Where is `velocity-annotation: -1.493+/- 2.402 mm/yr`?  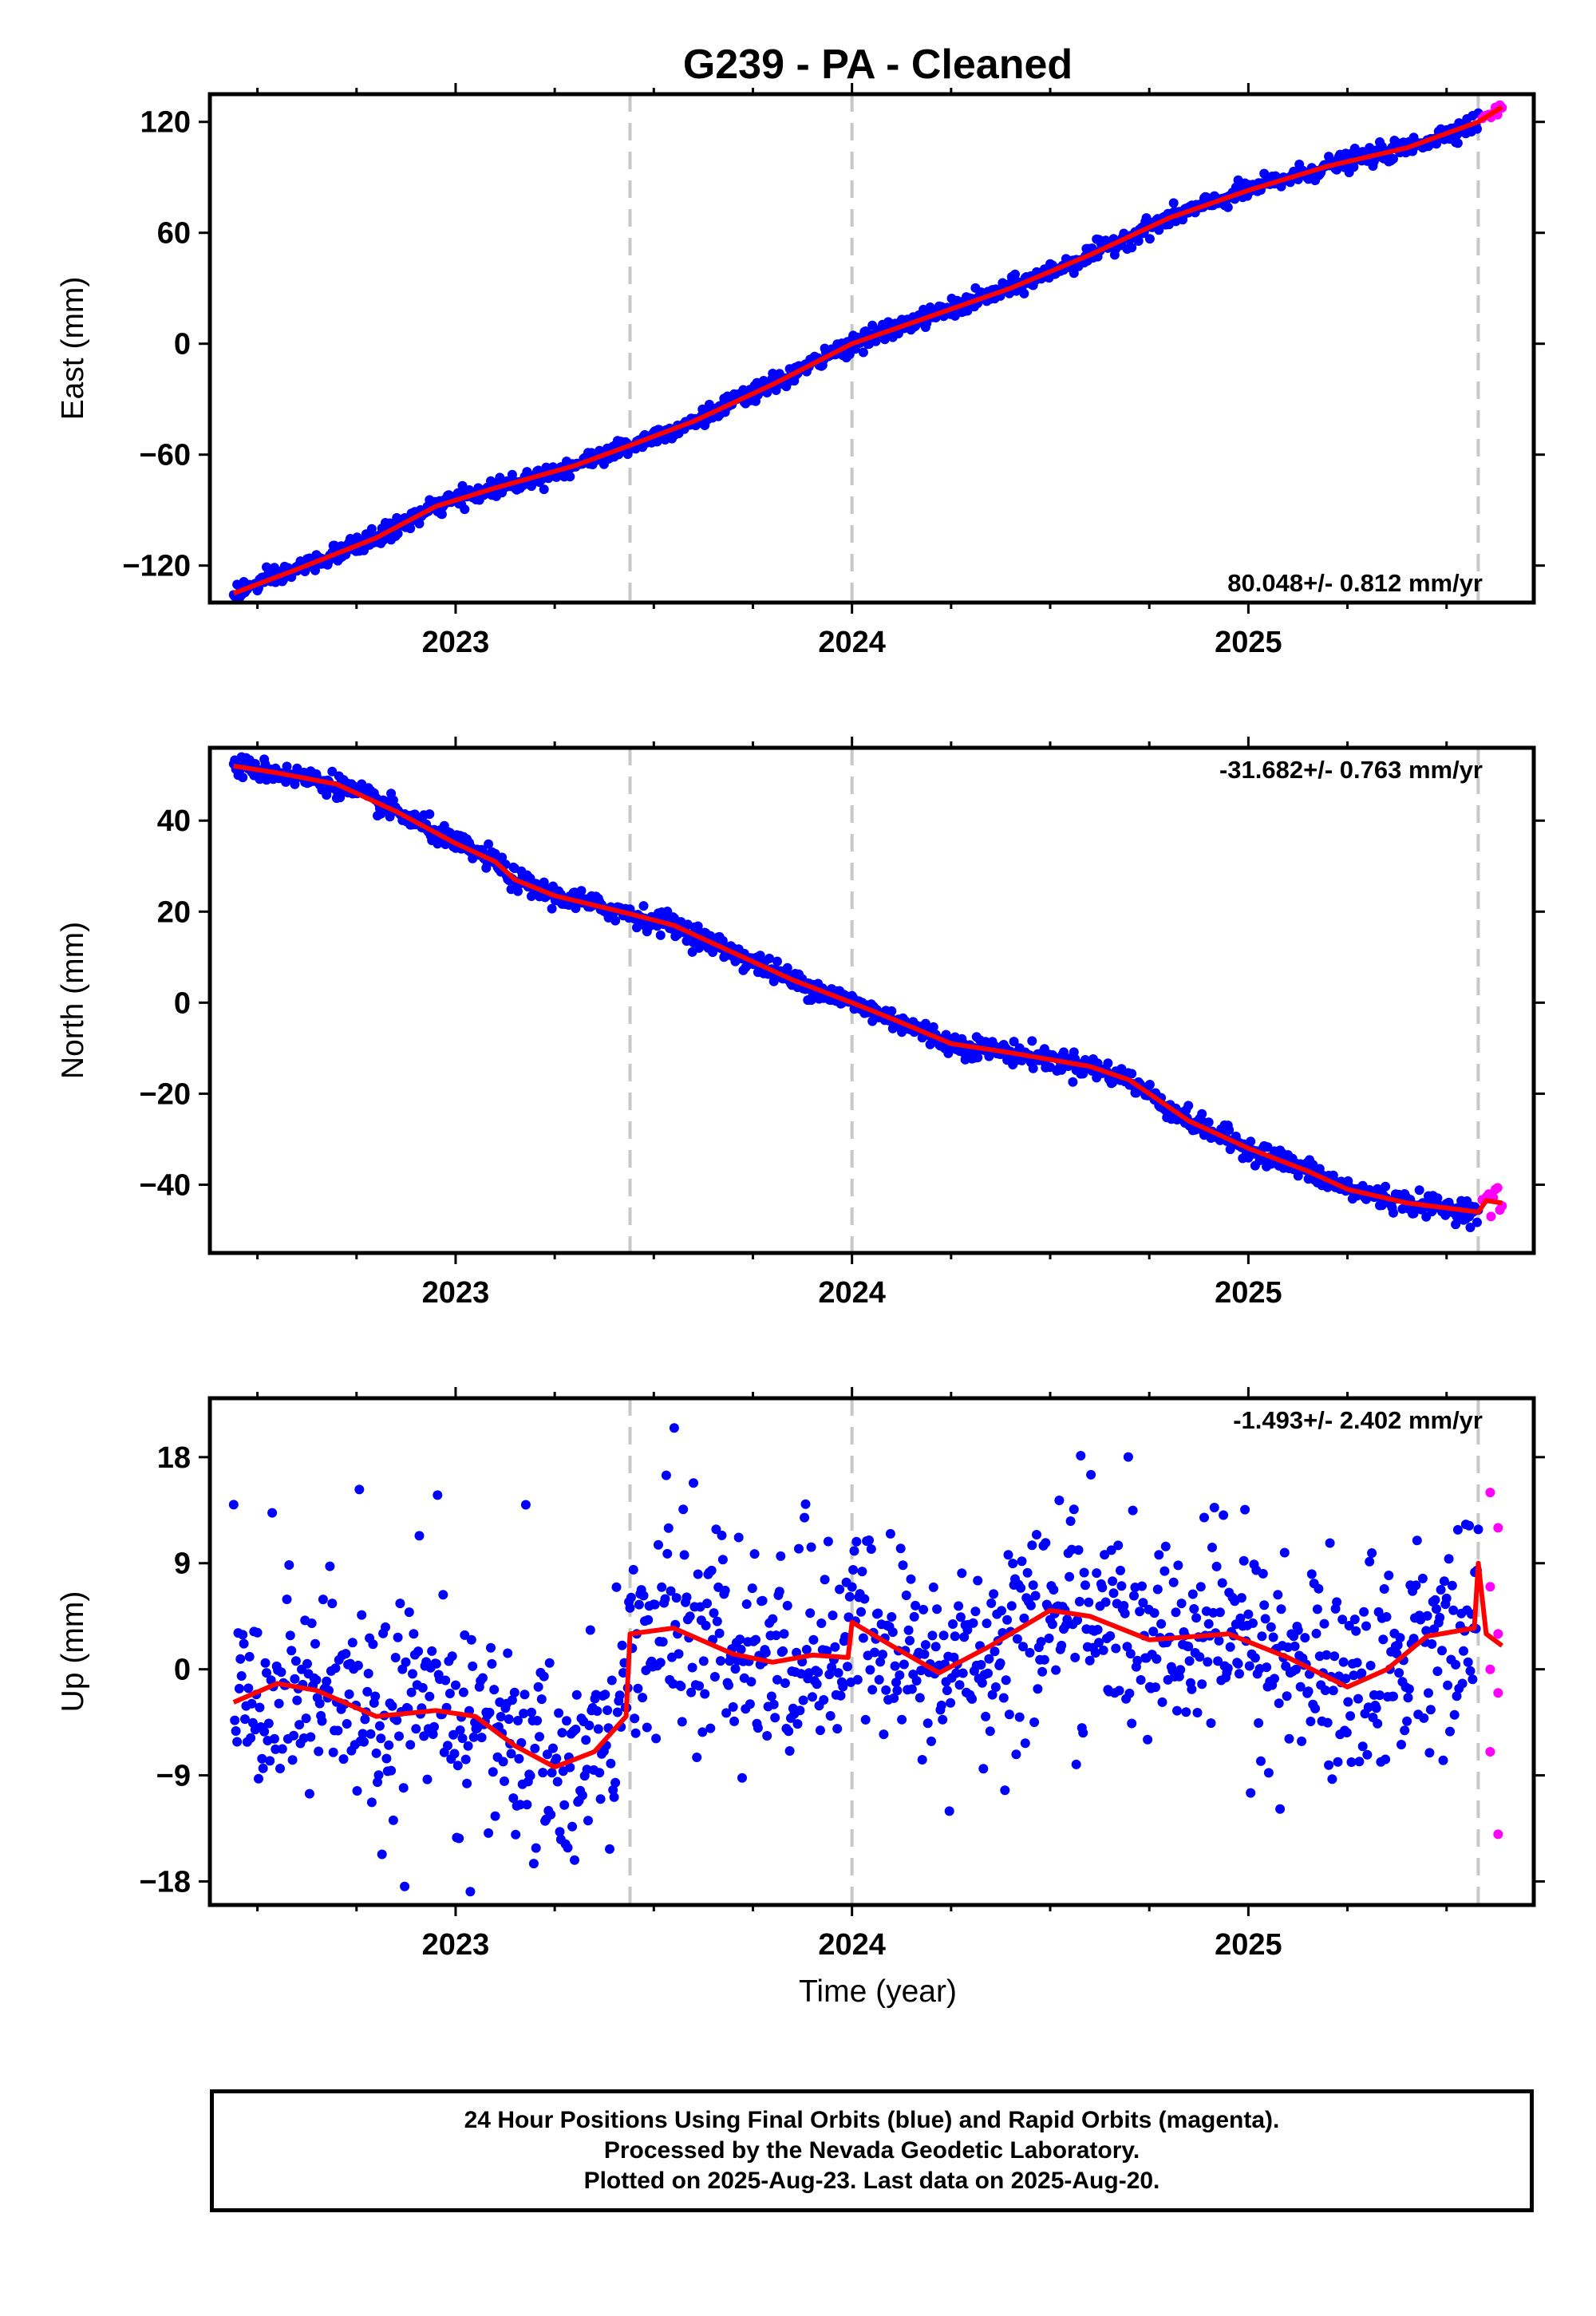
velocity-annotation: -1.493+/- 2.402 mm/yr is located at coordinates (1358, 1420).